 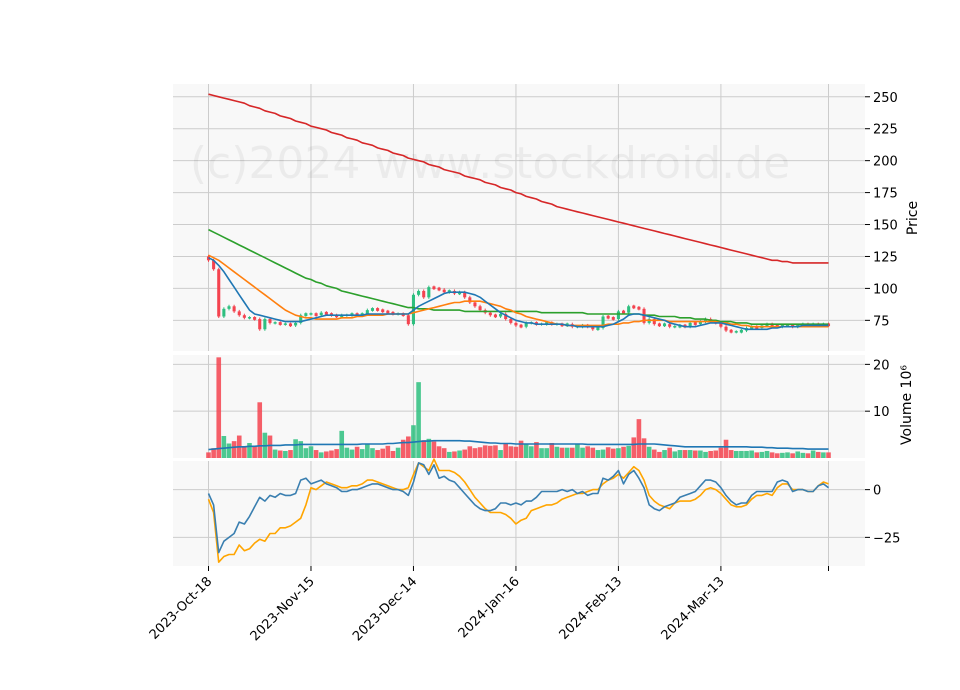 I want to click on price-axis-label: Price, so click(x=913, y=218).